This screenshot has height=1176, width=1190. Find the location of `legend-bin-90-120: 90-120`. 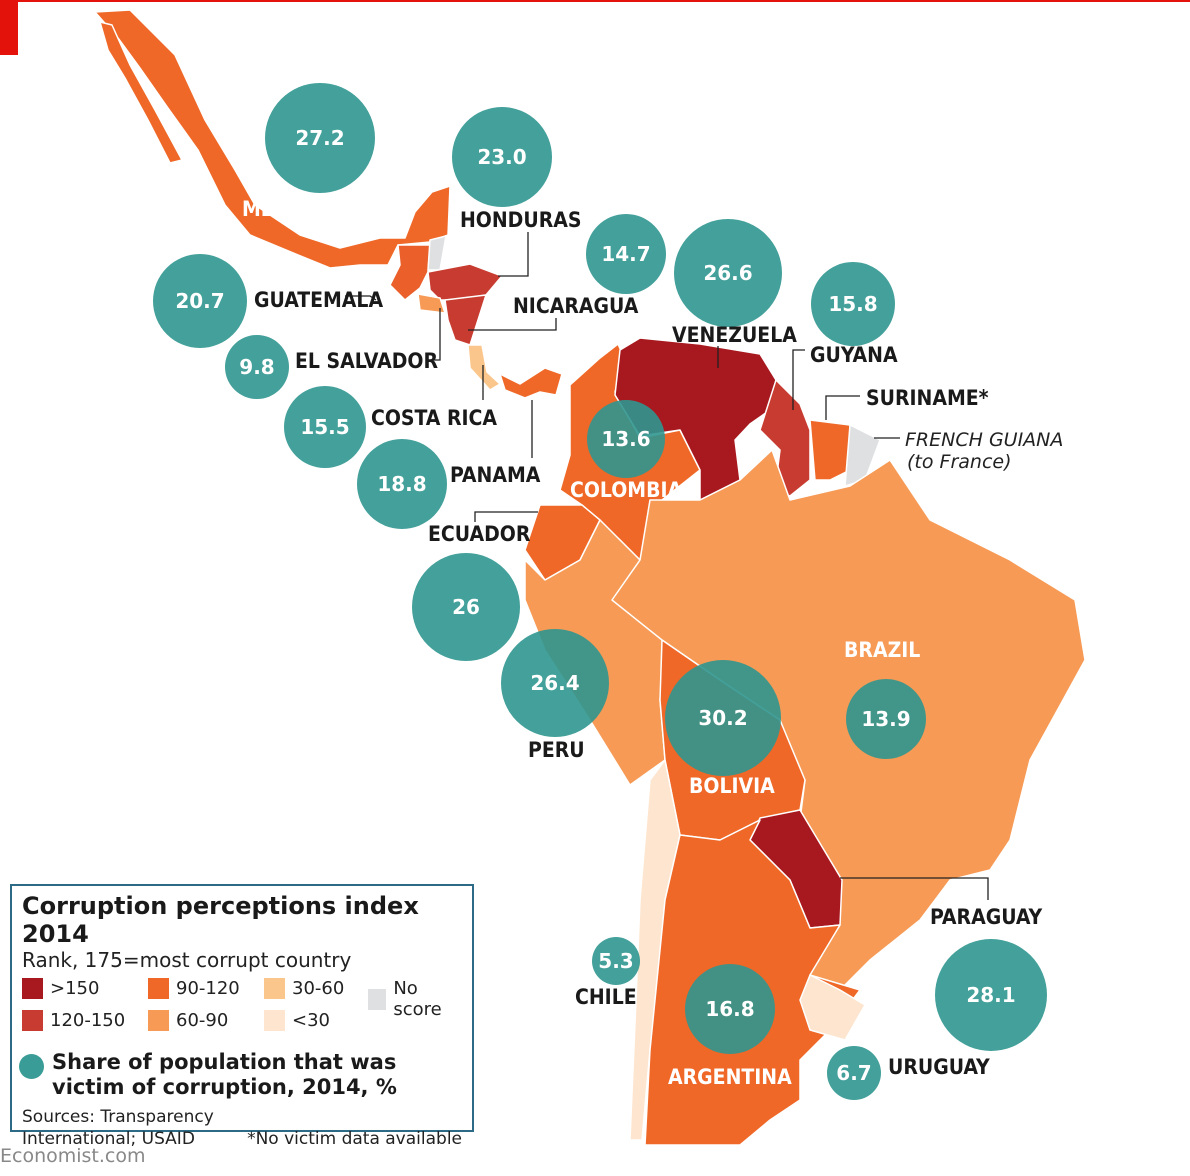

legend-bin-90-120: 90-120 is located at coordinates (194, 988).